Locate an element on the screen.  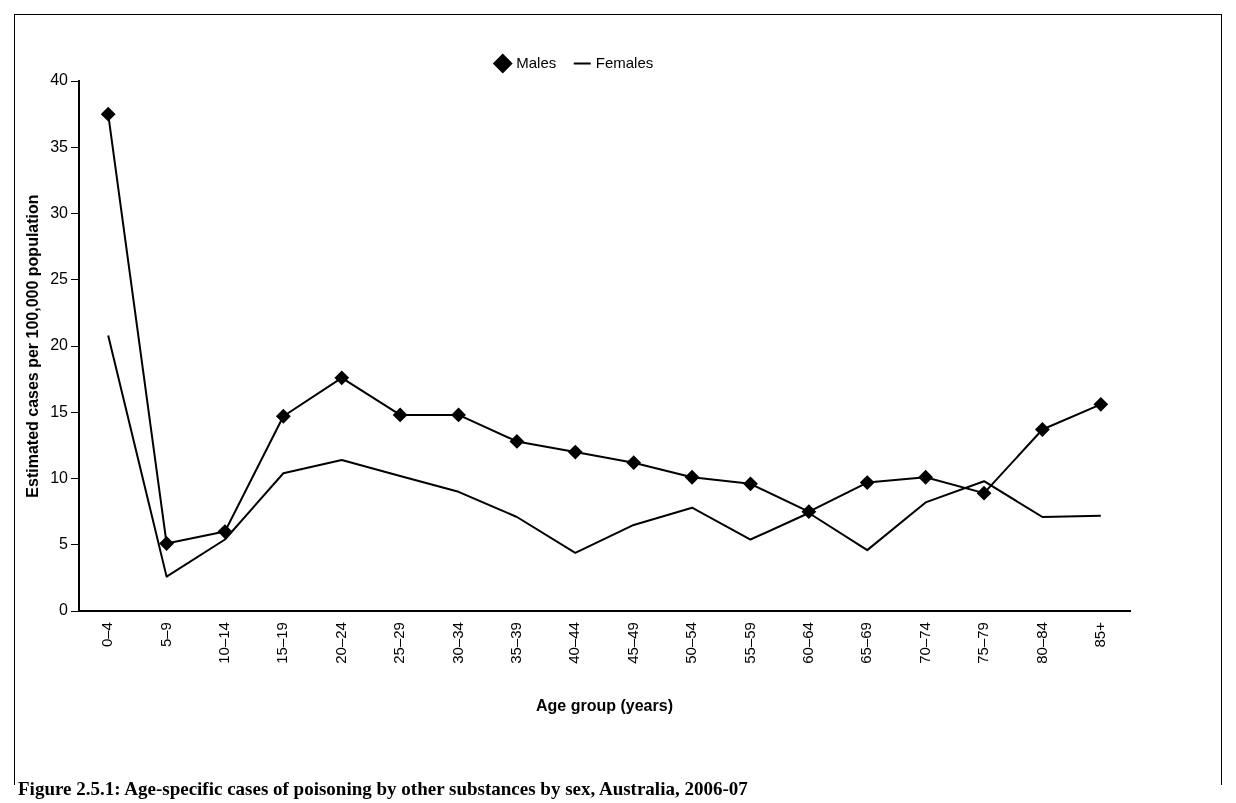
y-tick-label: 15 is located at coordinates (59, 411).